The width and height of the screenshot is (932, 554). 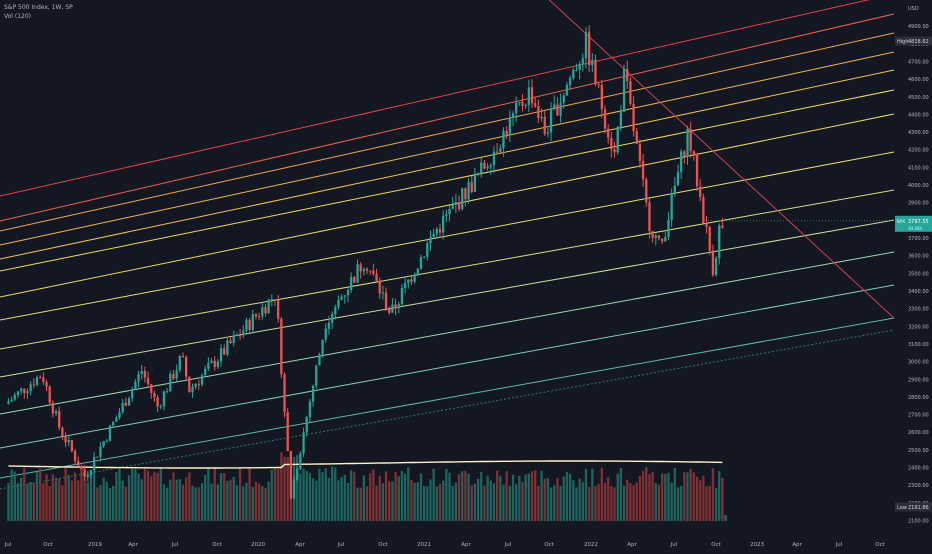 What do you see at coordinates (918, 292) in the screenshot?
I see `y-tick-label: 3400.00` at bounding box center [918, 292].